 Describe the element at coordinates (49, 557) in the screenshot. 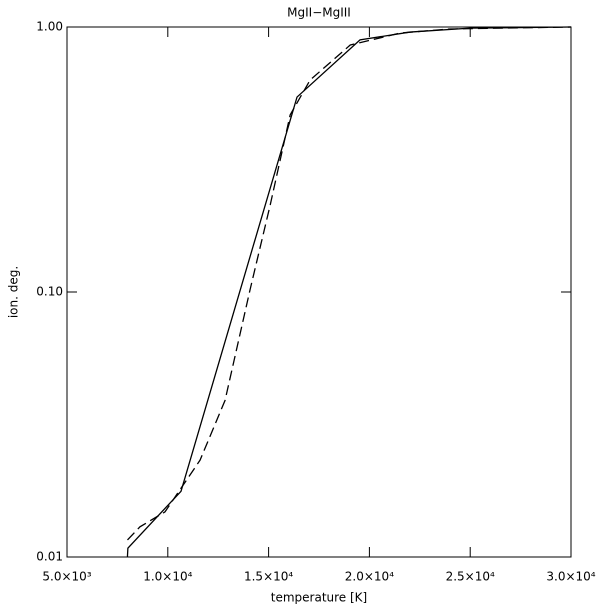

I see `y-tick-label: 0.01` at that location.